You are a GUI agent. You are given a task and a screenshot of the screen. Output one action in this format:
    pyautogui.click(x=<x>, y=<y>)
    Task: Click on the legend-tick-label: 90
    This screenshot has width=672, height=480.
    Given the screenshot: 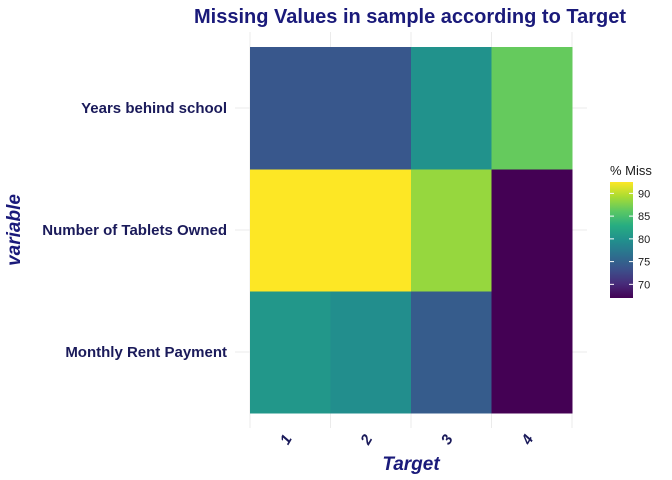 What is the action you would take?
    pyautogui.click(x=644, y=194)
    